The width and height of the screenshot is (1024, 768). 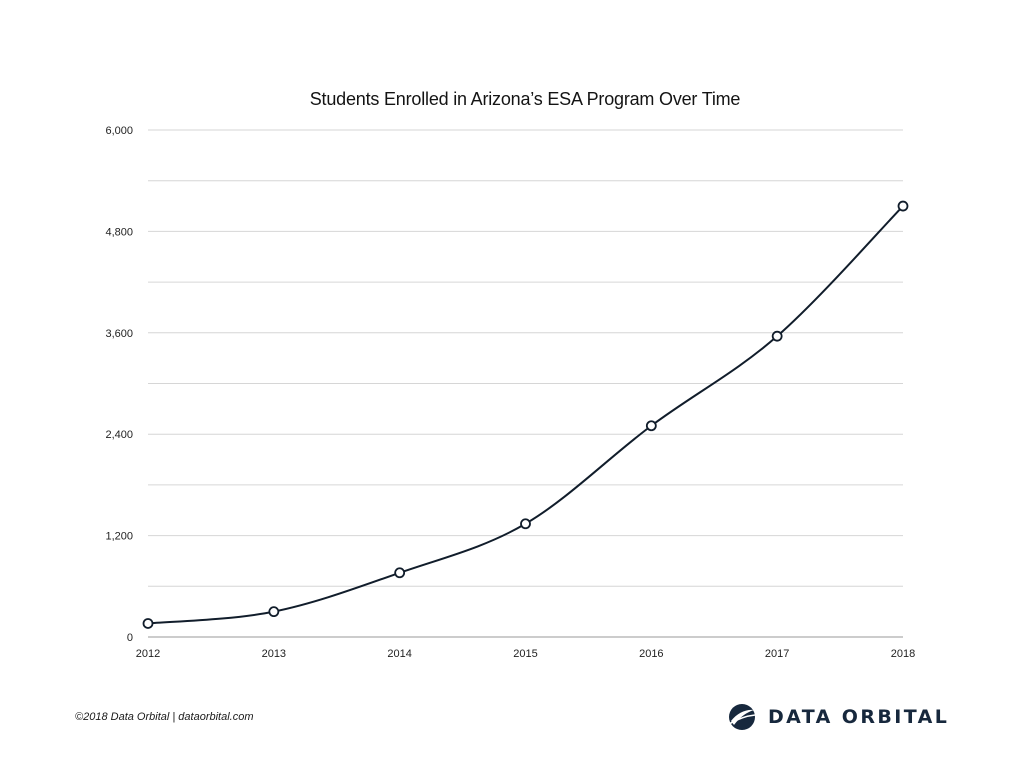 What do you see at coordinates (903, 654) in the screenshot?
I see `x-tick-label: 2018` at bounding box center [903, 654].